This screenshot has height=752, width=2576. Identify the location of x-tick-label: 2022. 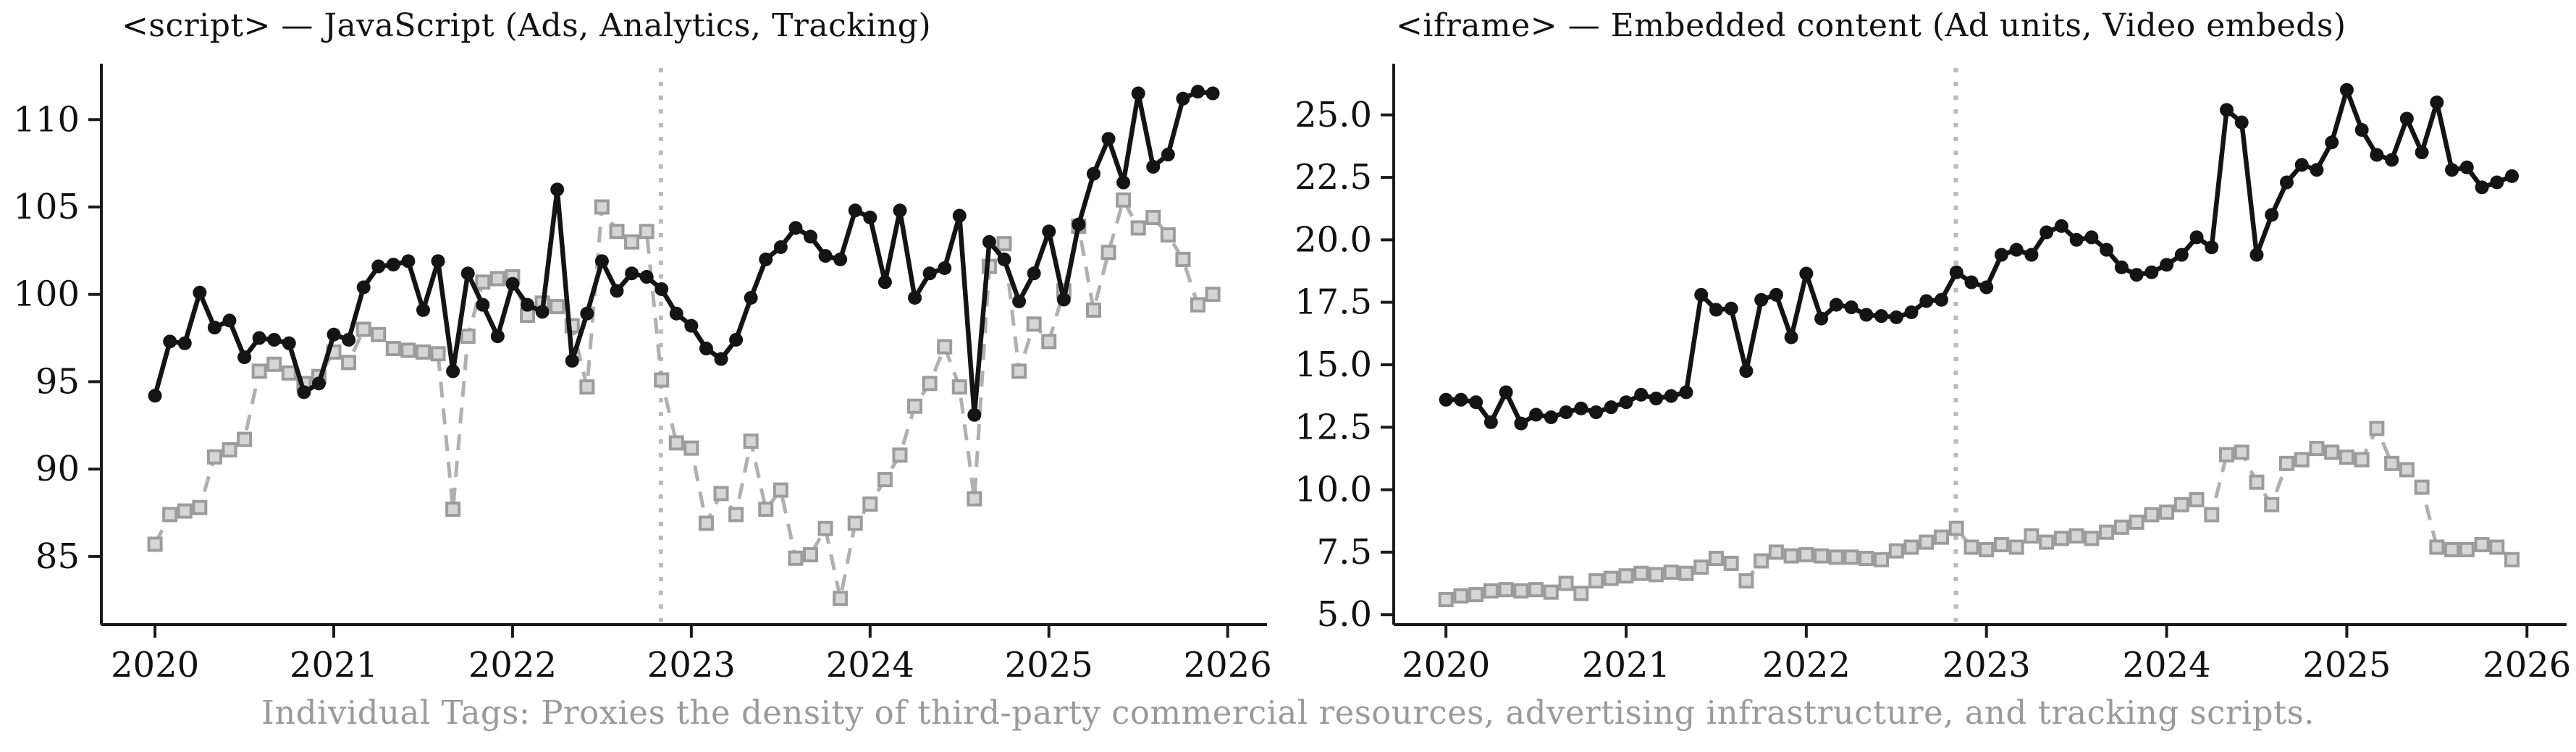
(1806, 665).